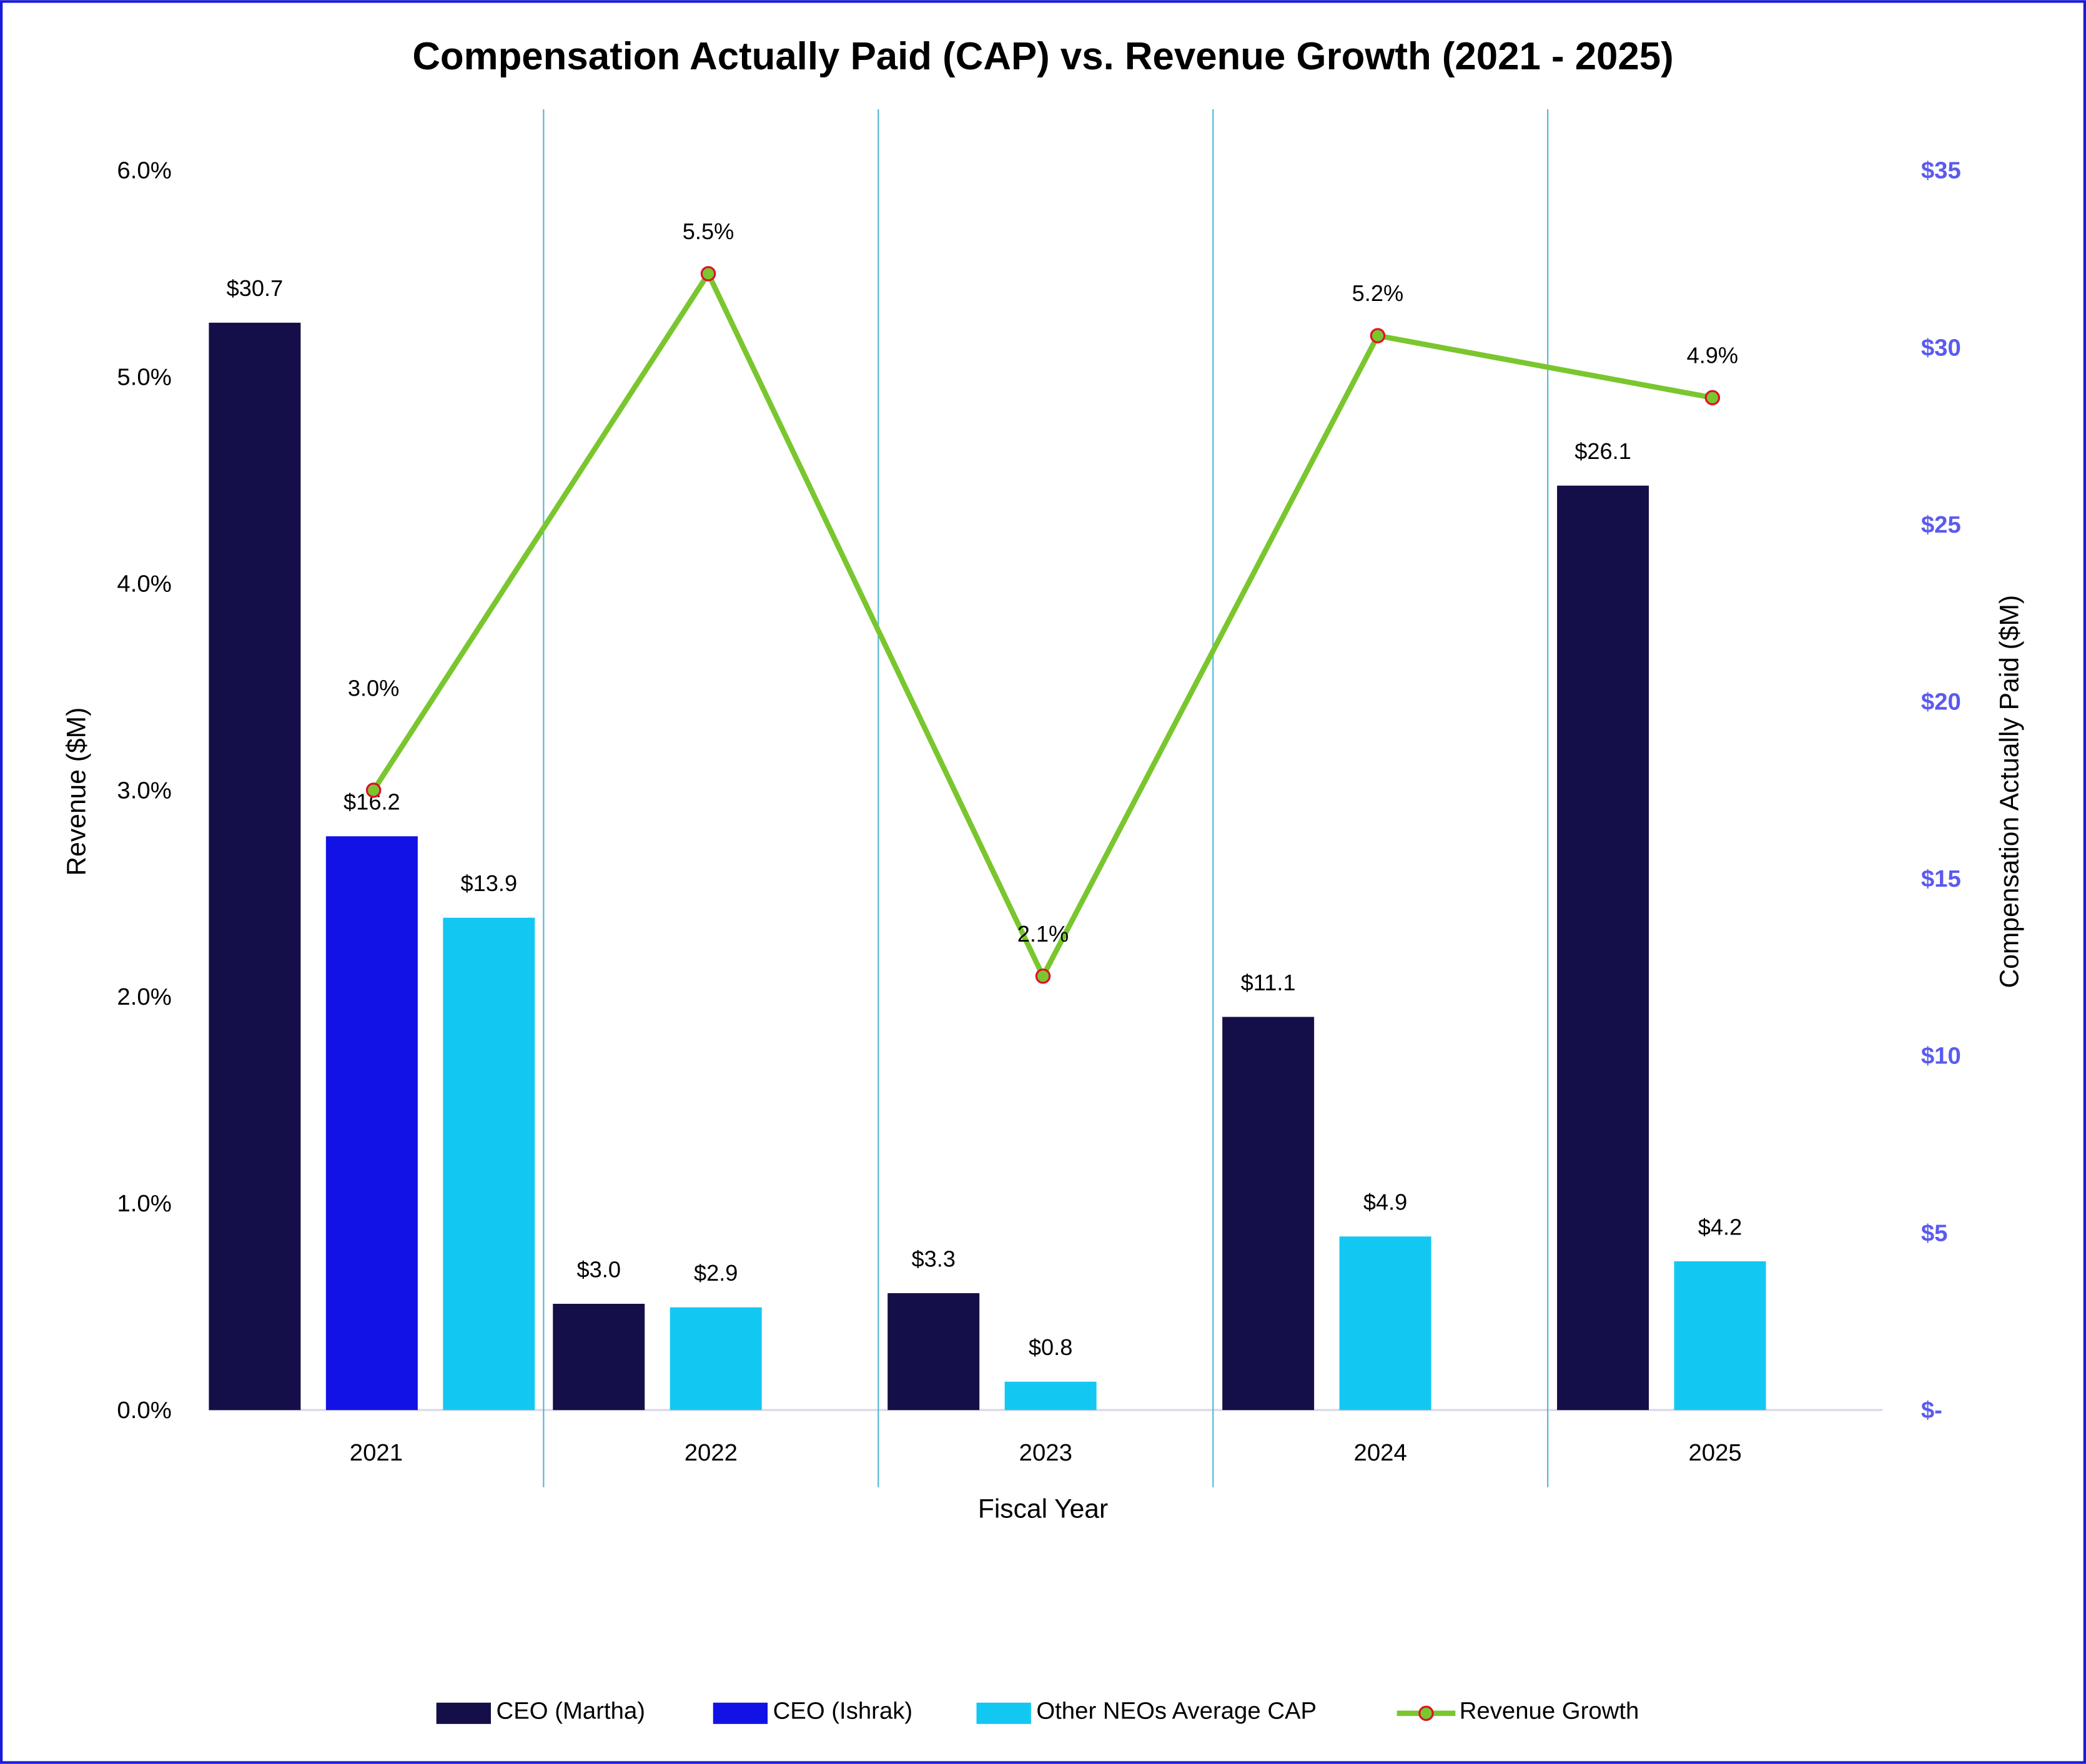 This screenshot has height=1764, width=2086. What do you see at coordinates (1941, 1056) in the screenshot?
I see `y-right-tick-label: $10` at bounding box center [1941, 1056].